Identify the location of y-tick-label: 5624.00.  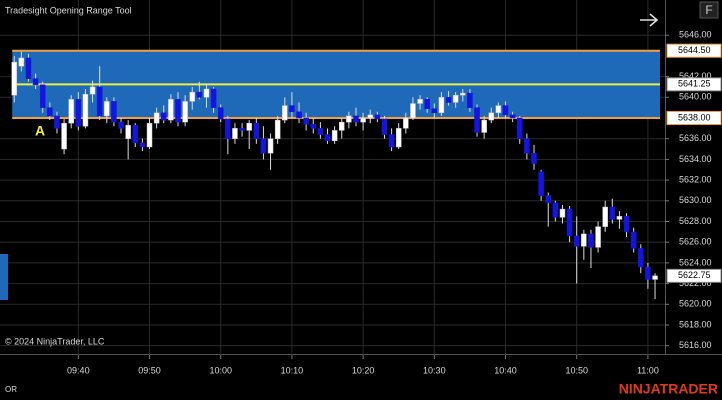
(695, 262).